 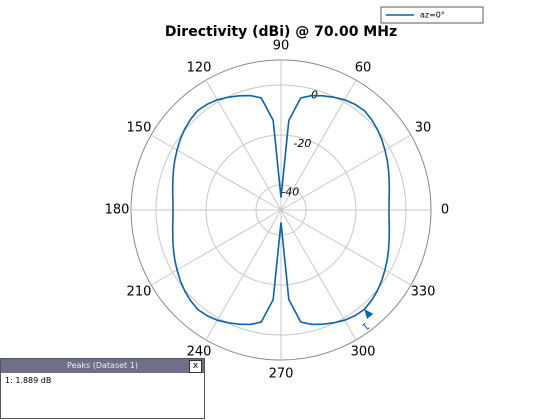 I want to click on legend-box, so click(x=432, y=15).